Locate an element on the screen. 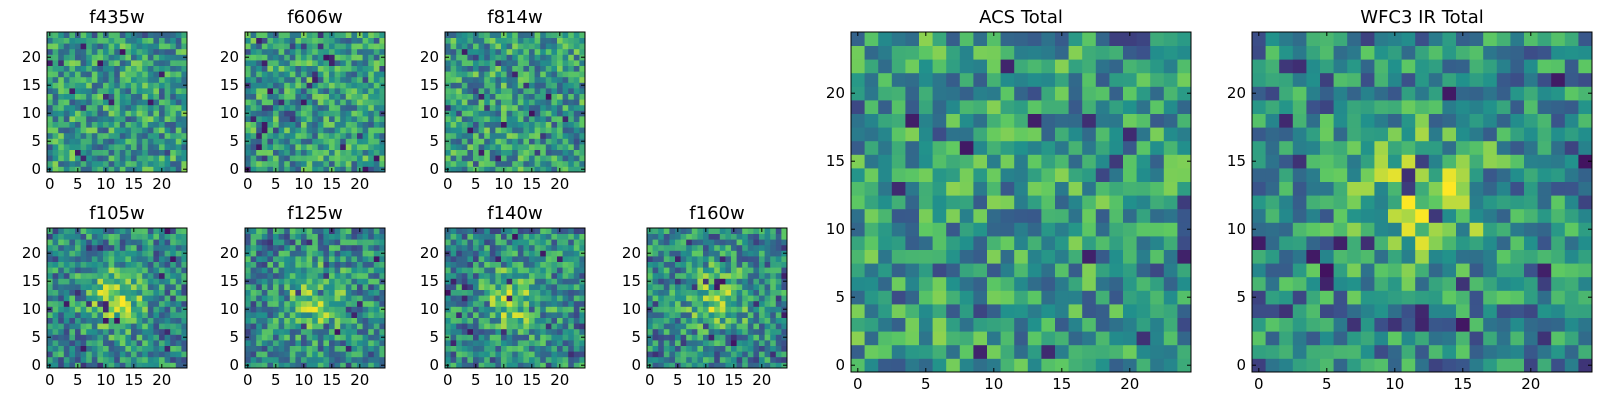  axes-frame is located at coordinates (515, 102).